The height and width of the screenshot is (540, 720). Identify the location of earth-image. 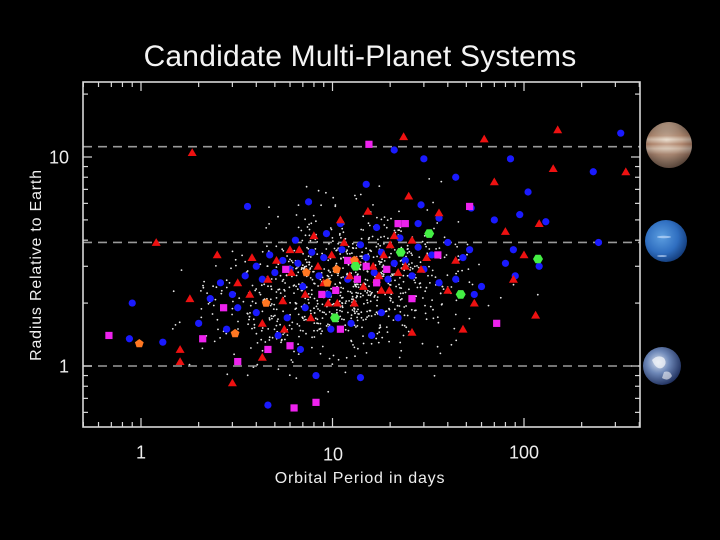
(662, 366).